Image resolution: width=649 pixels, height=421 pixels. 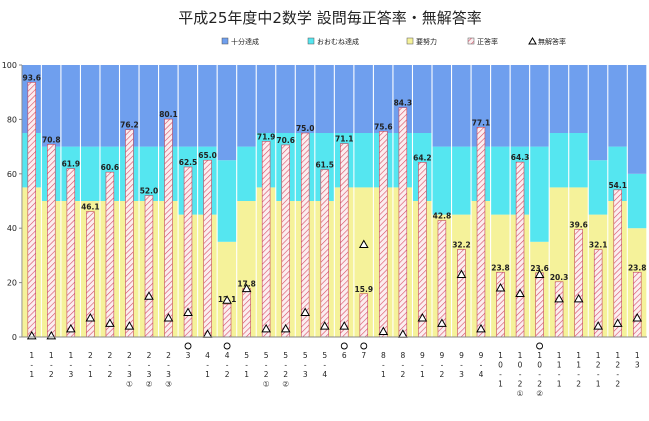 I want to click on band-needs-effort, so click(x=364, y=262).